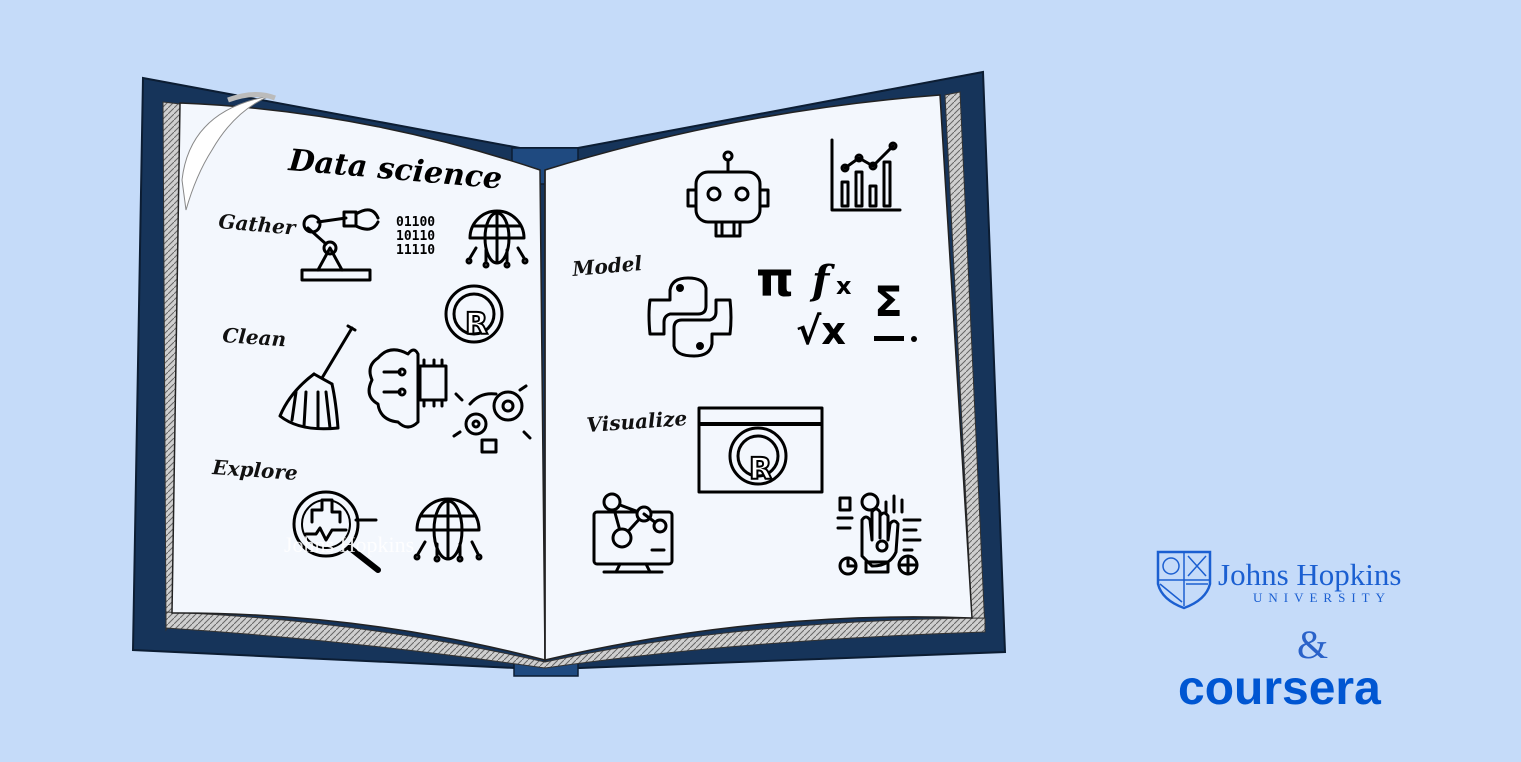 The height and width of the screenshot is (762, 1521). I want to click on ampersand: &, so click(1312, 644).